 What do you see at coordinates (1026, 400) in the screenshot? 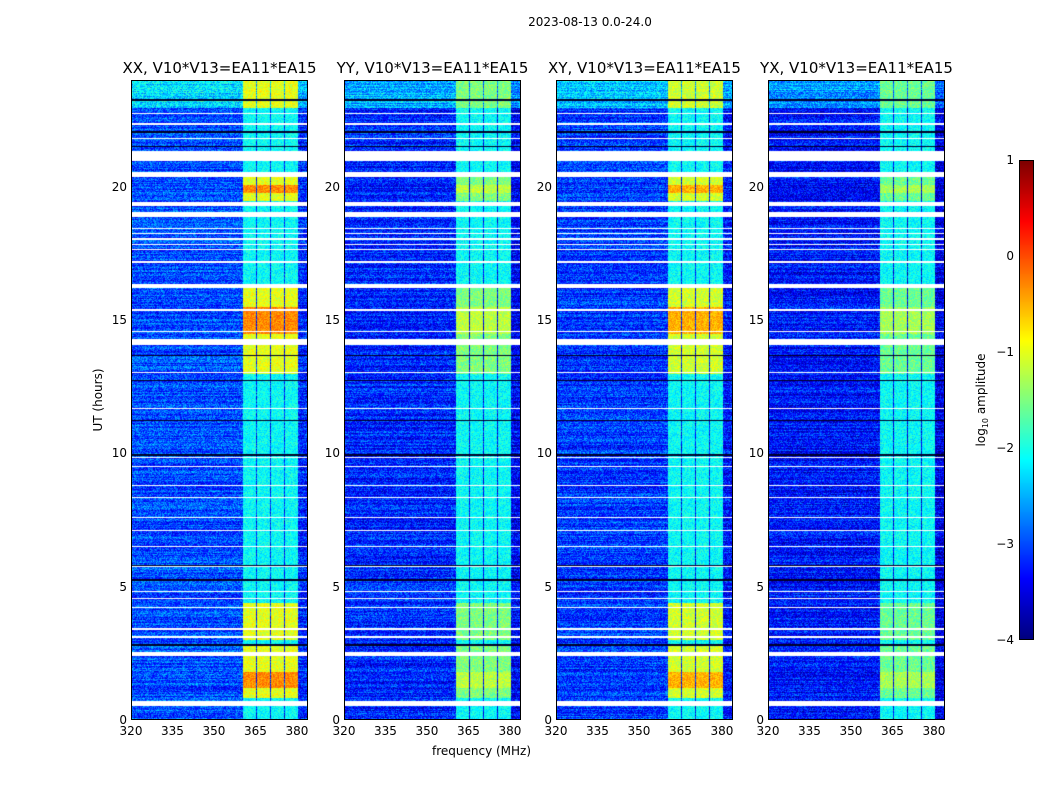
I see `colorbar` at bounding box center [1026, 400].